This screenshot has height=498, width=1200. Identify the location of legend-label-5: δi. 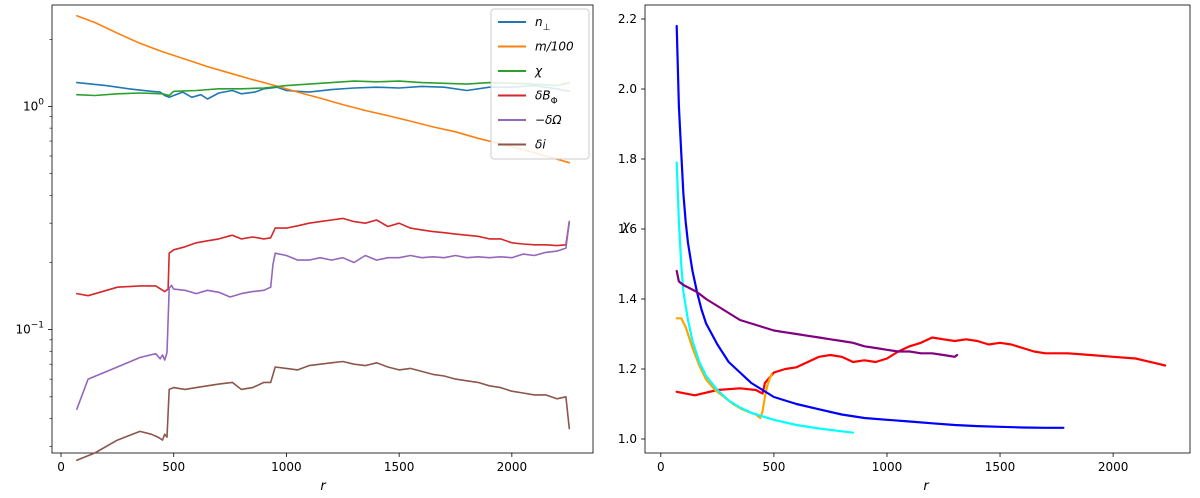
(540, 145).